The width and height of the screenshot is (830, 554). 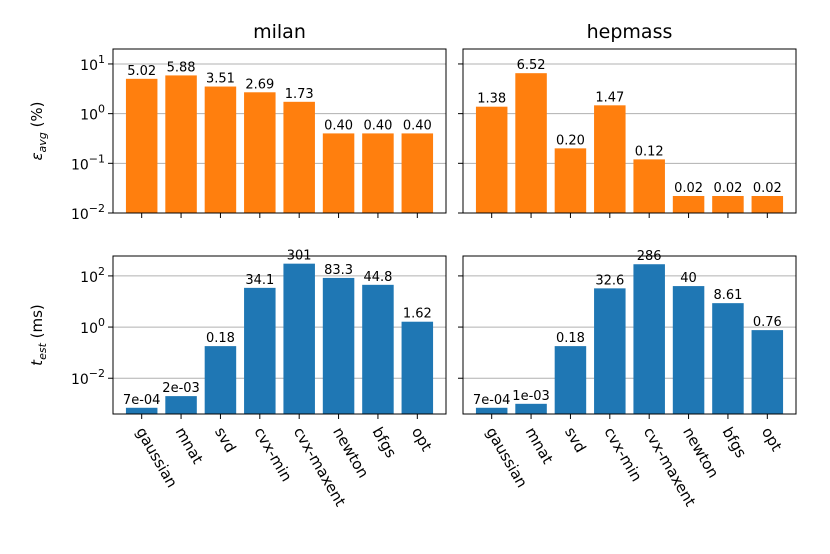 What do you see at coordinates (570, 140) in the screenshot?
I see `data-label: 0.20` at bounding box center [570, 140].